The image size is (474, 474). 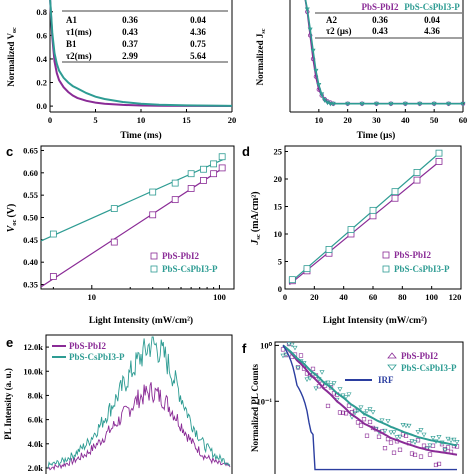 What do you see at coordinates (402, 297) in the screenshot?
I see `panel-d-xtick-label: 80` at bounding box center [402, 297].